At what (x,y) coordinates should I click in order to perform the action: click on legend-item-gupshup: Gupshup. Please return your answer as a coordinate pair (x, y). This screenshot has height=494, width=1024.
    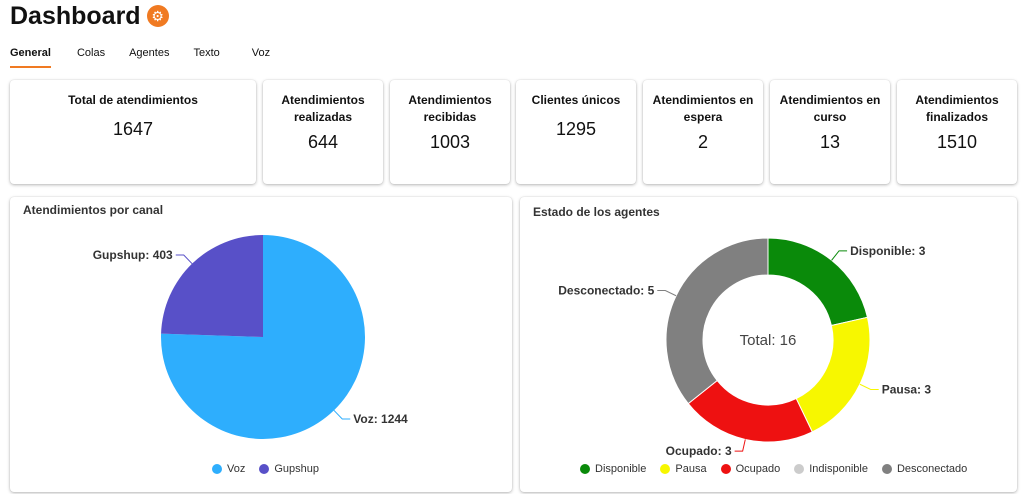
    Looking at the image, I should click on (289, 469).